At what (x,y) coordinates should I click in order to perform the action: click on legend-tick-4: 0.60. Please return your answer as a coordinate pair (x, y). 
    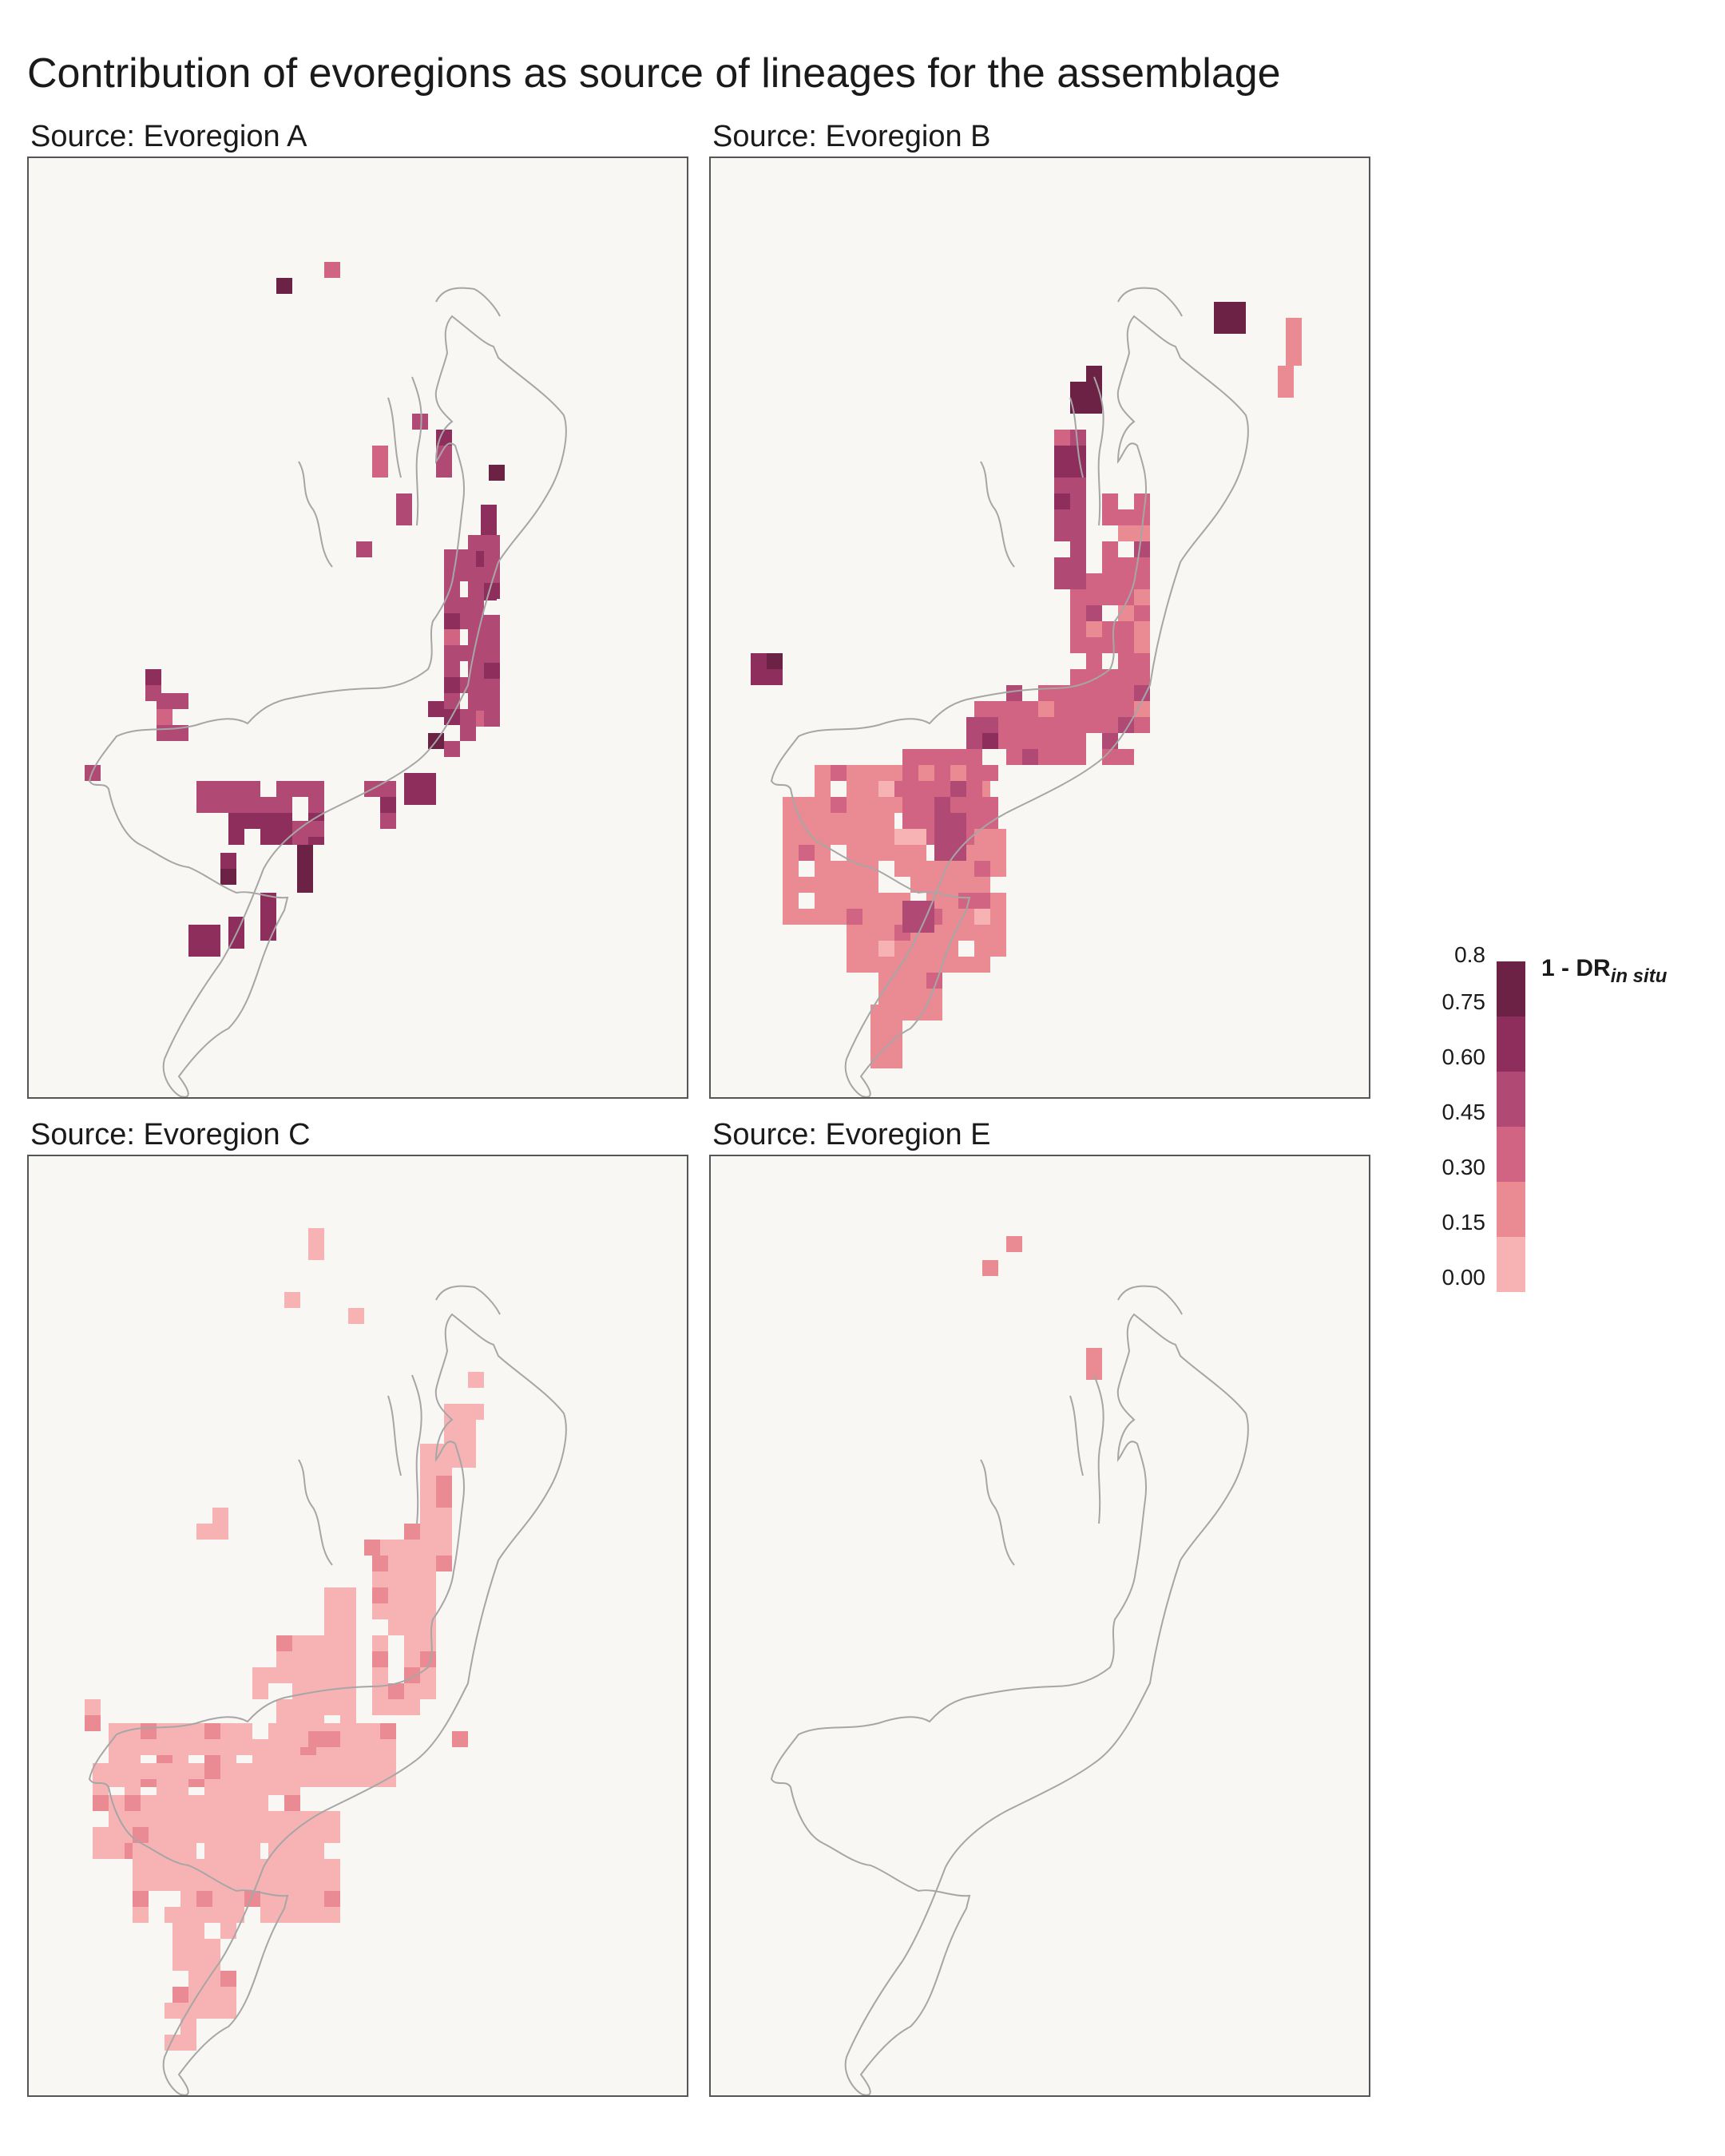
    Looking at the image, I should click on (1464, 1056).